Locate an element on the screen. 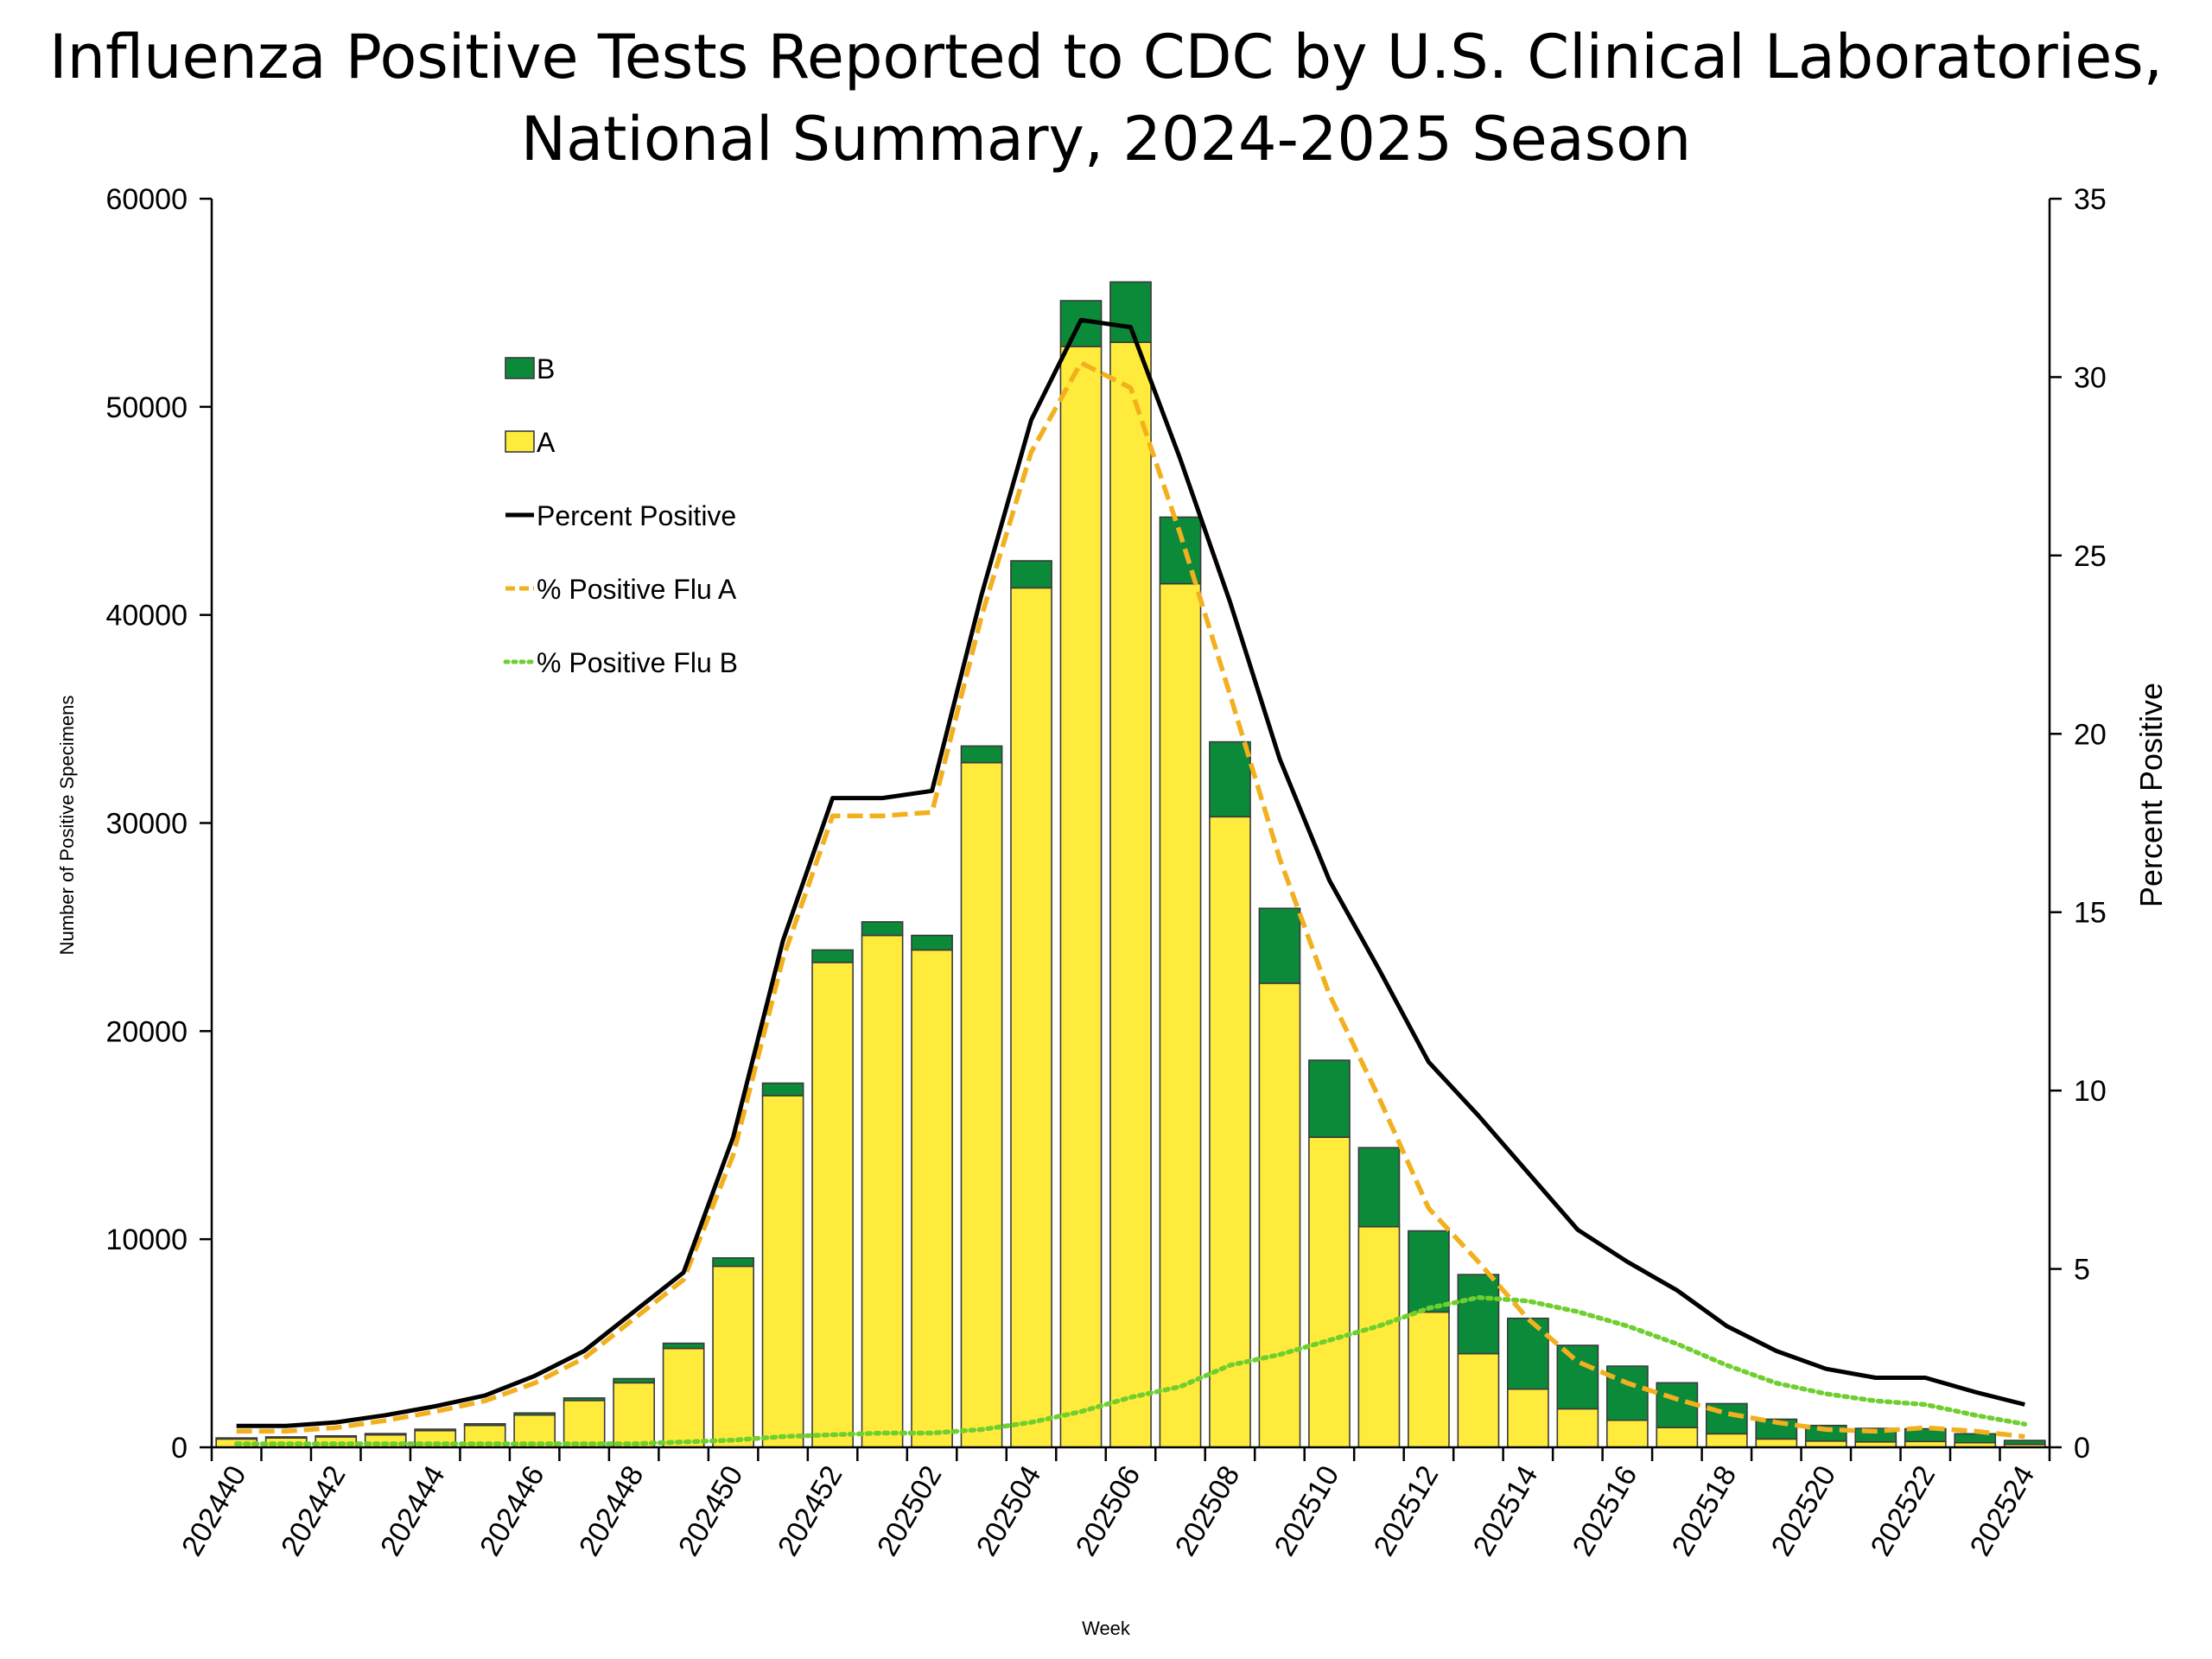  y2-tick-label: 0 is located at coordinates (2082, 1448).